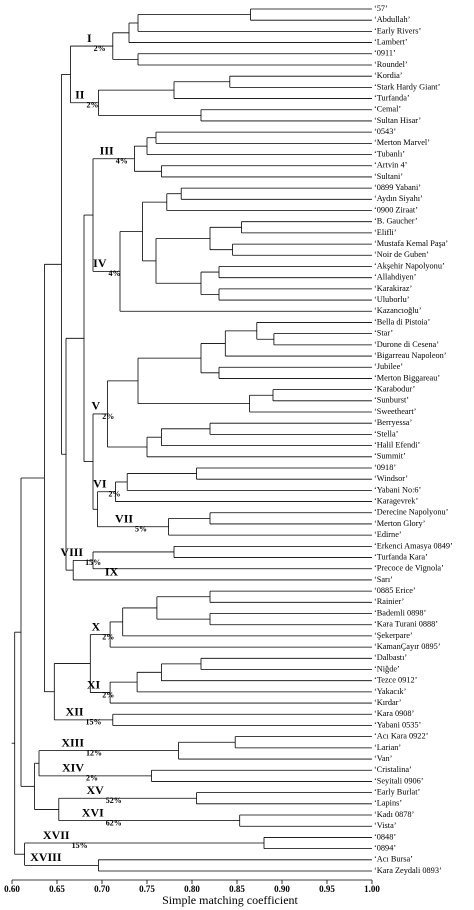  Describe the element at coordinates (397, 120) in the screenshot. I see `leaf-label: ‘Sultan Hisar’` at that location.